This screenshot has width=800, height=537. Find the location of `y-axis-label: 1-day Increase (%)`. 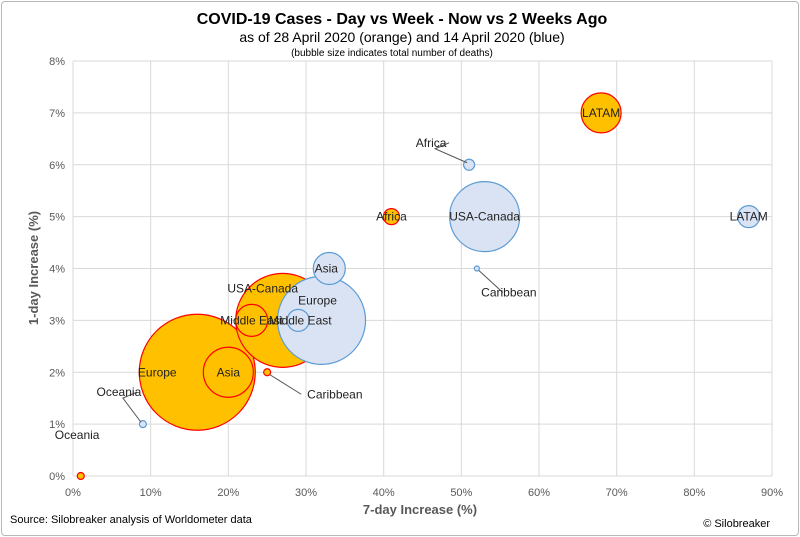

y-axis-label: 1-day Increase (%) is located at coordinates (33, 268).